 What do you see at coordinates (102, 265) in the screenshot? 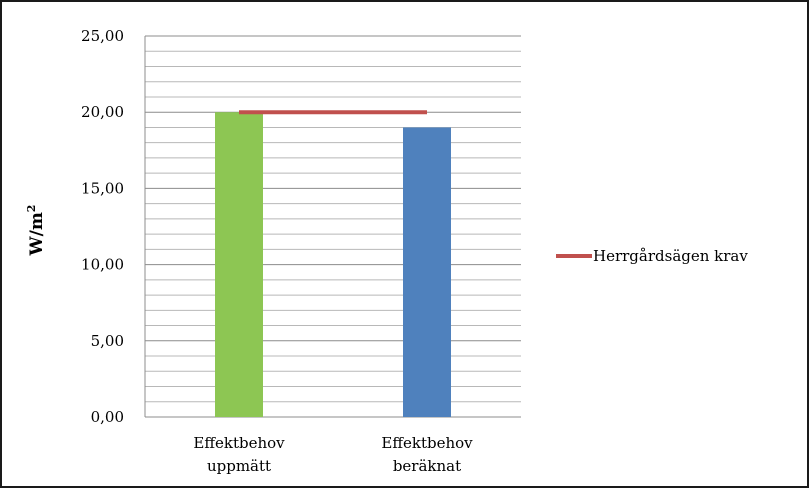
I see `y-tick-label: 10,00` at bounding box center [102, 265].